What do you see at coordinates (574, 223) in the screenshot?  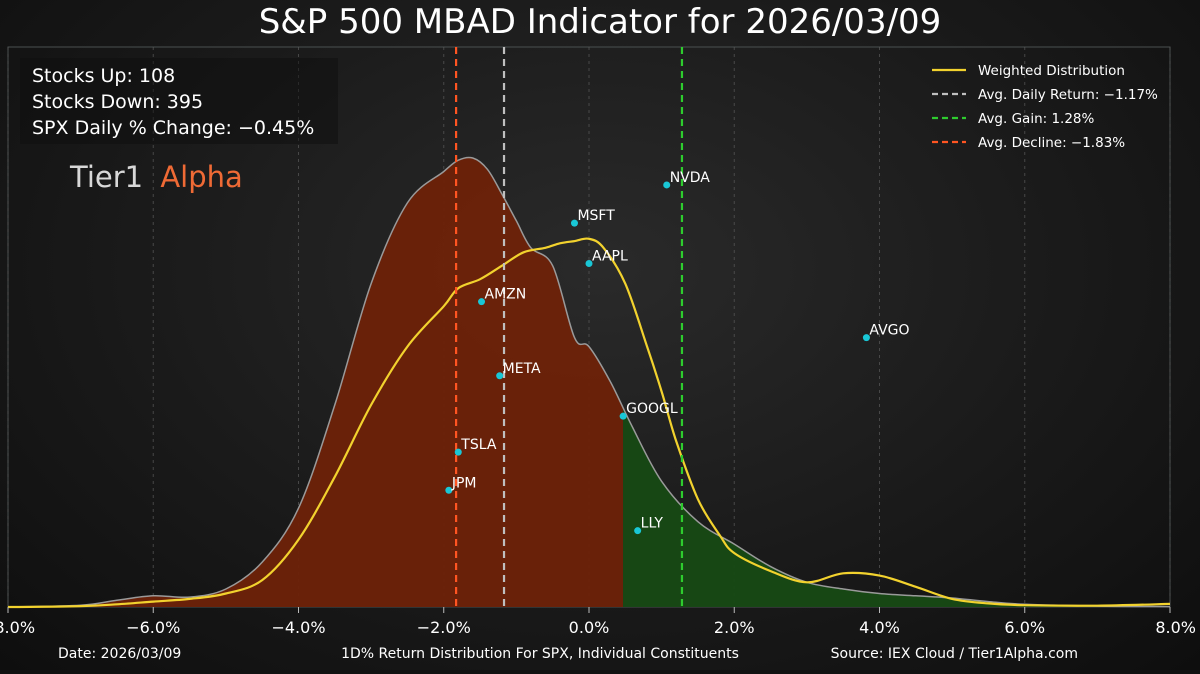 I see `point-msft` at bounding box center [574, 223].